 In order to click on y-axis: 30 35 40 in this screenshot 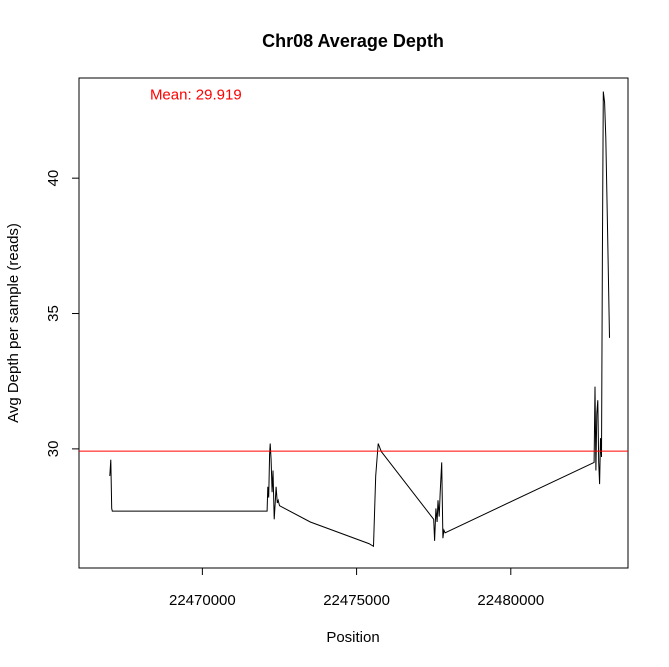, I will do `click(62, 313)`.